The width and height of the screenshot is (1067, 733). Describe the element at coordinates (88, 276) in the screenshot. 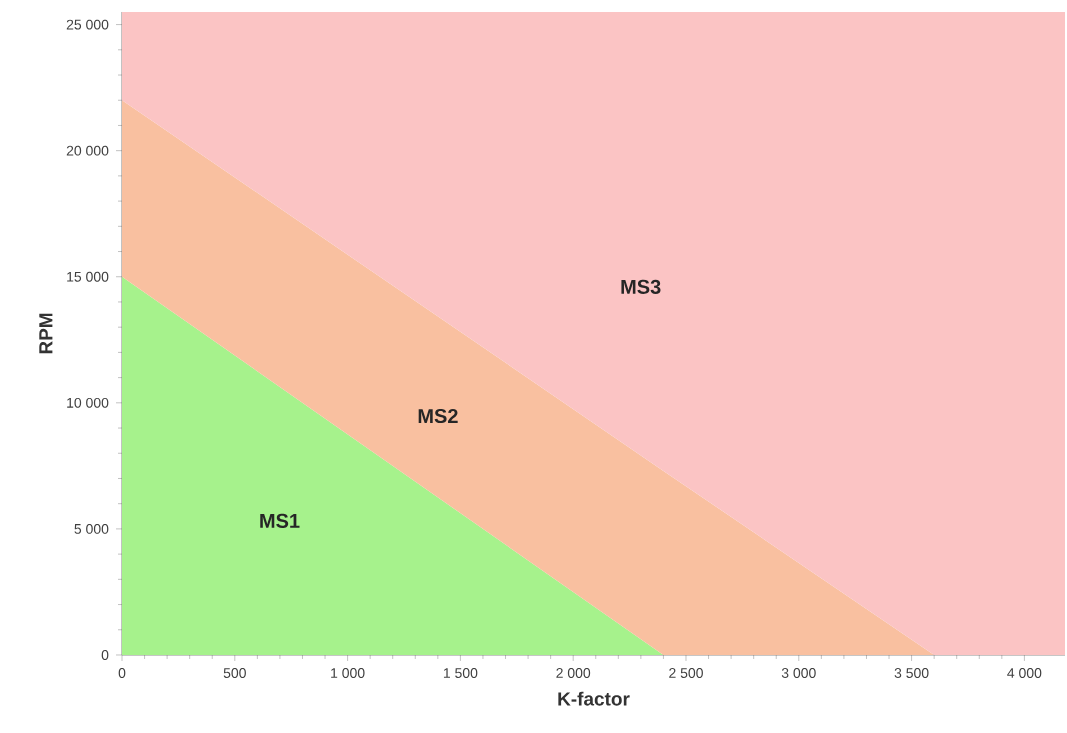

I see `y-tick-label: 15 000` at that location.